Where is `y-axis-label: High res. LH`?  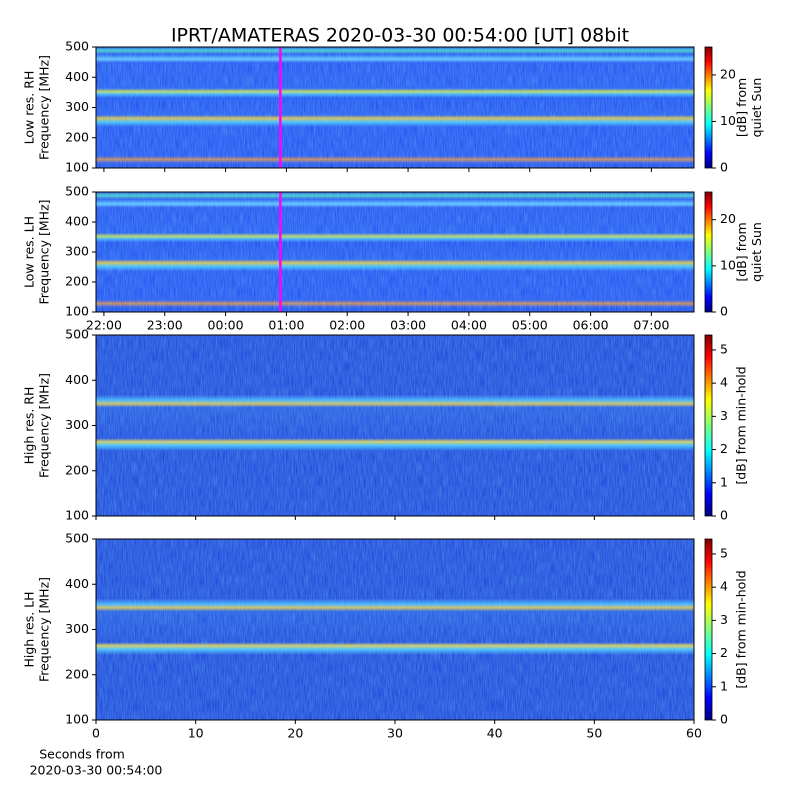
y-axis-label: High res. LH is located at coordinates (29, 629).